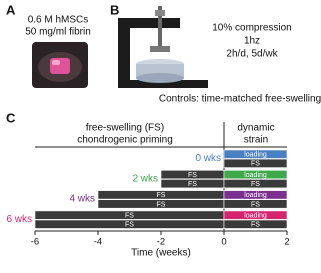 The image size is (321, 273). I want to click on x-tick-label: 2, so click(286, 242).